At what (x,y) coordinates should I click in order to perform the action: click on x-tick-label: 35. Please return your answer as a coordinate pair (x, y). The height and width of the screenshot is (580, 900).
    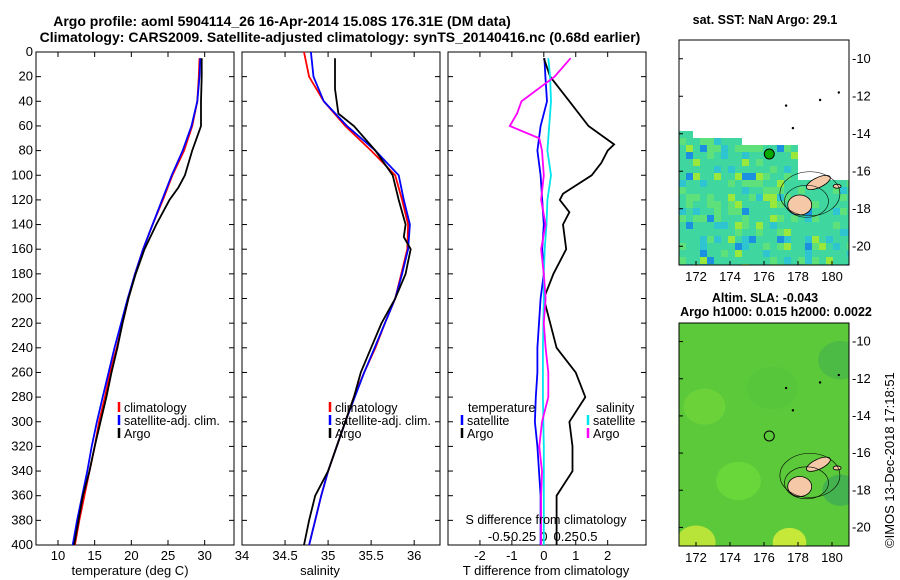
    Looking at the image, I should click on (328, 555).